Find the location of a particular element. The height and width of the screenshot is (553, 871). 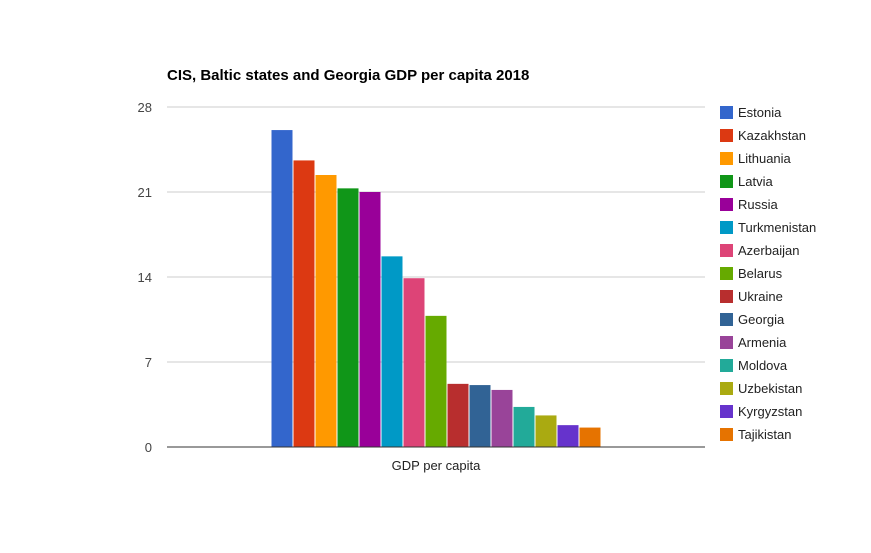

y-tick-label: 7 is located at coordinates (148, 362).